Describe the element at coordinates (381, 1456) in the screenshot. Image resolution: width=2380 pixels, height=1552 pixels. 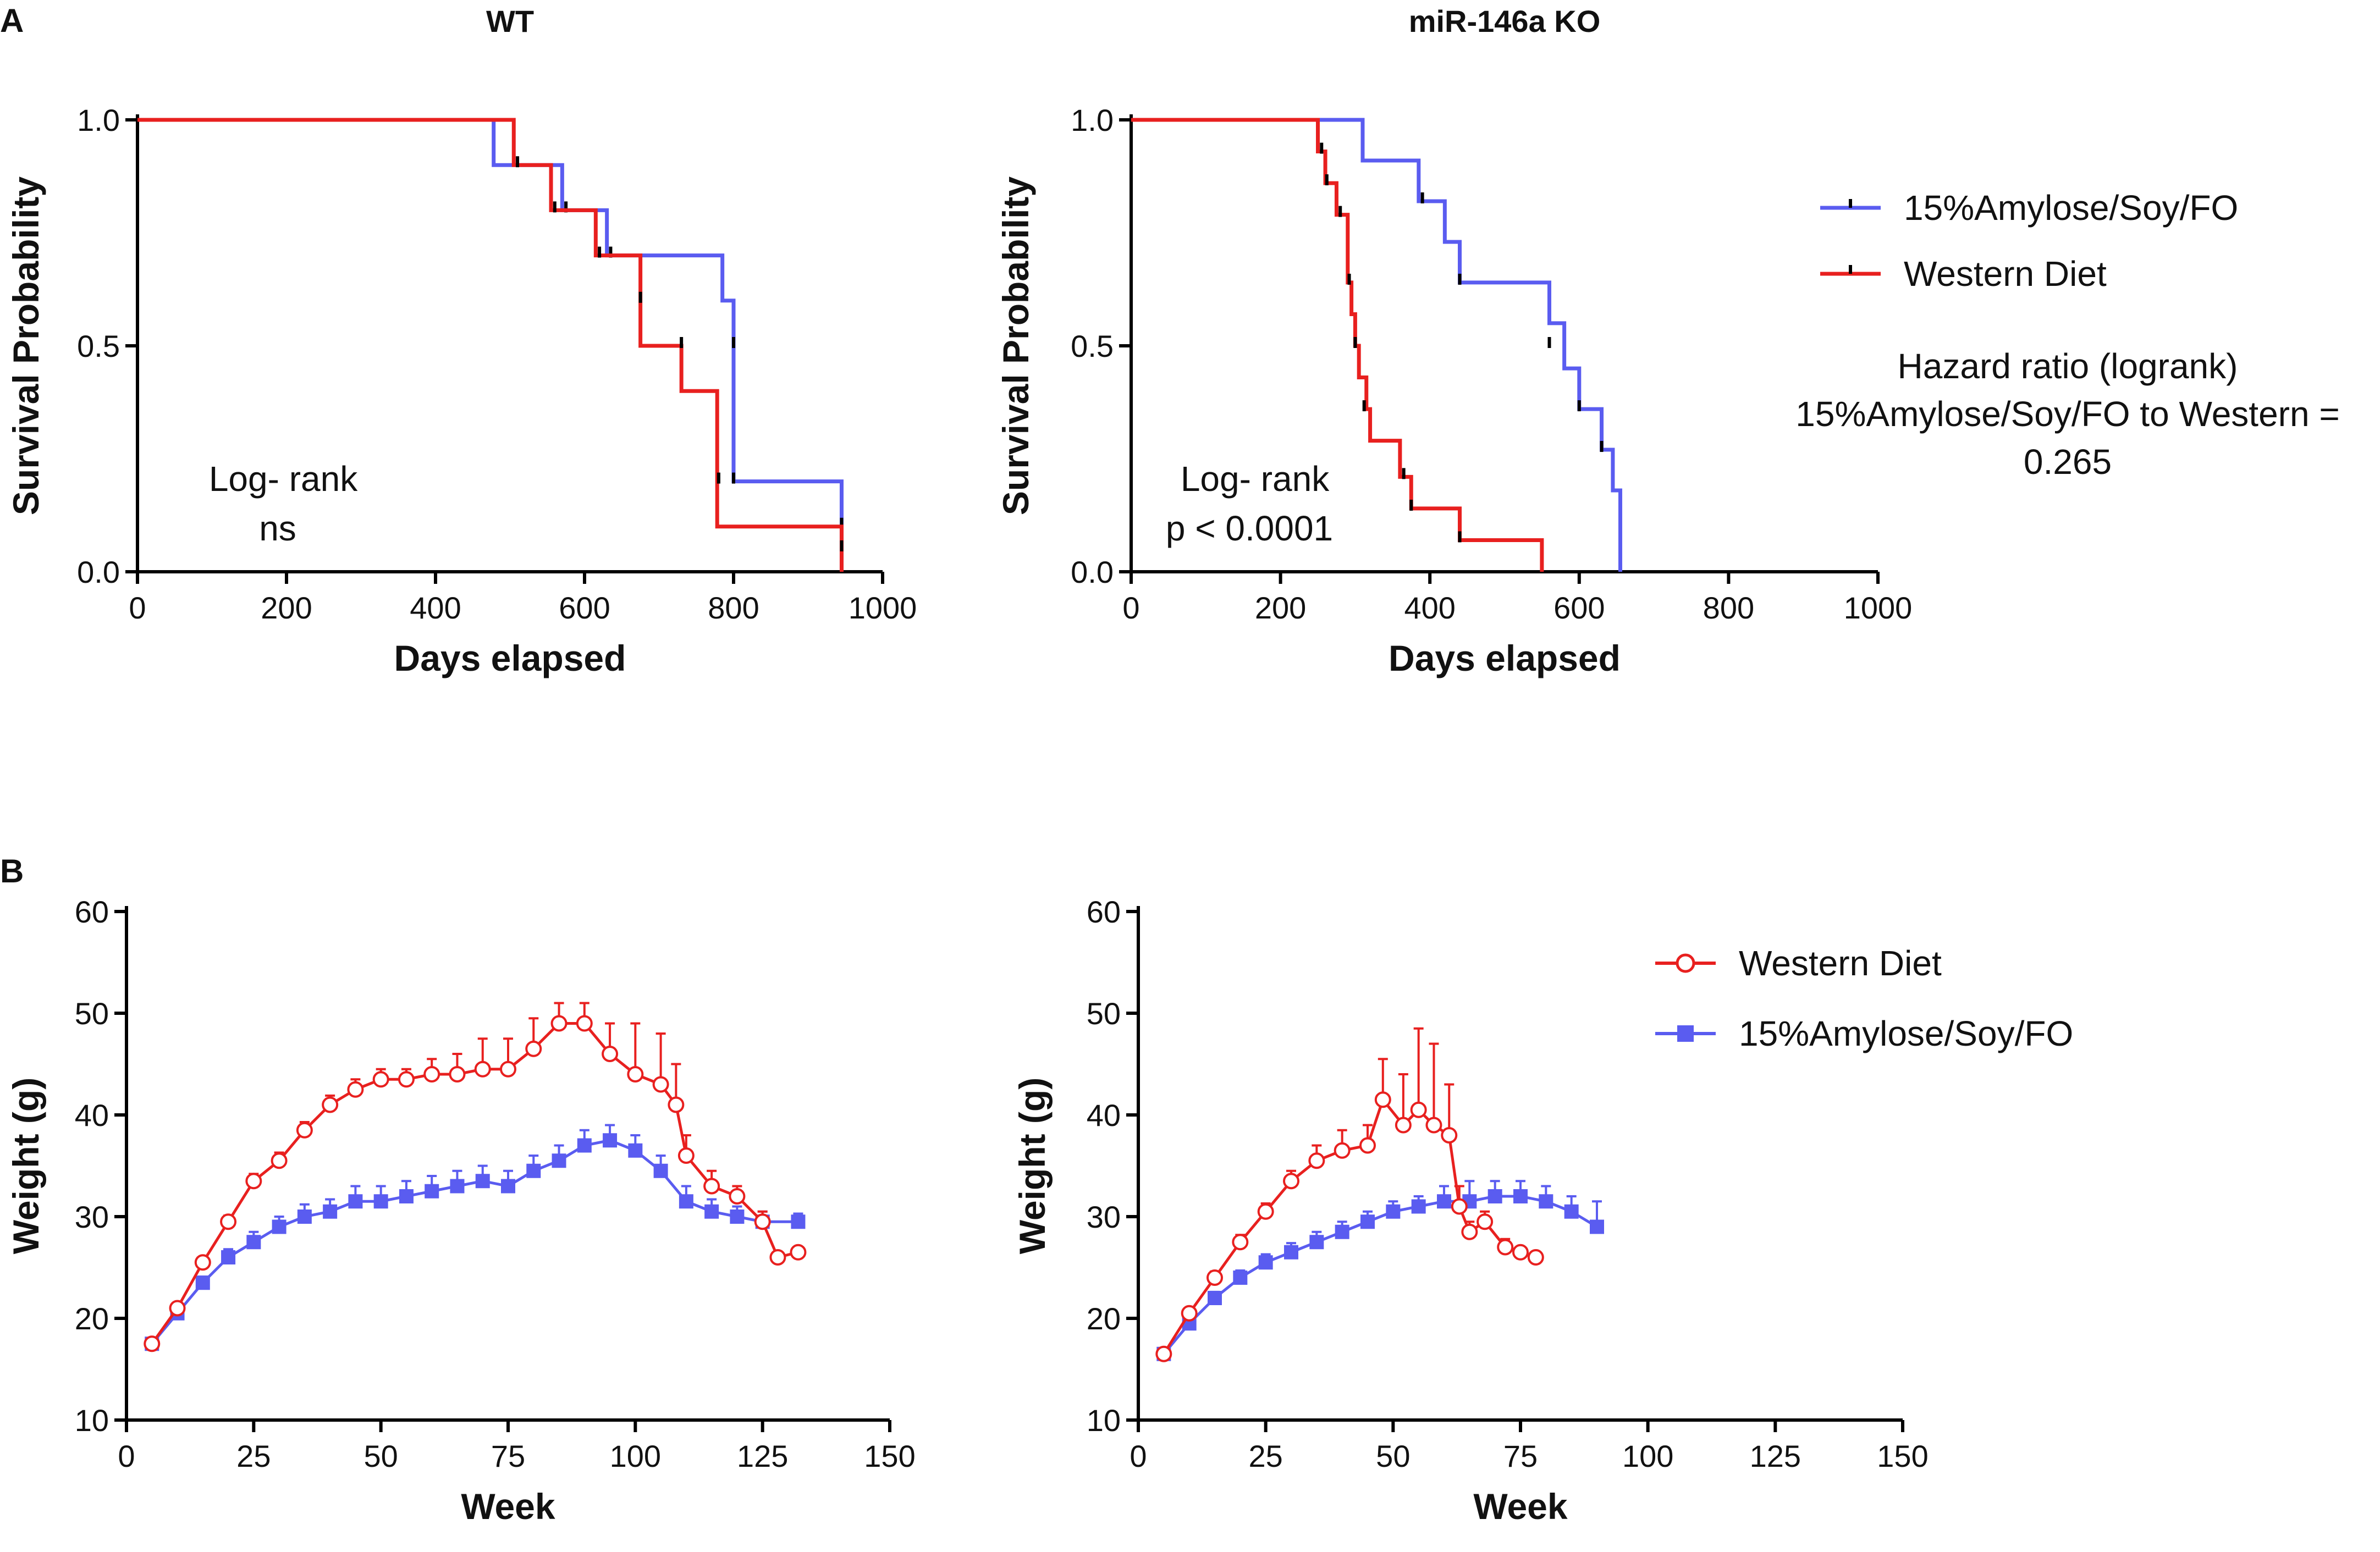
I see `x-tick-label: 50` at that location.